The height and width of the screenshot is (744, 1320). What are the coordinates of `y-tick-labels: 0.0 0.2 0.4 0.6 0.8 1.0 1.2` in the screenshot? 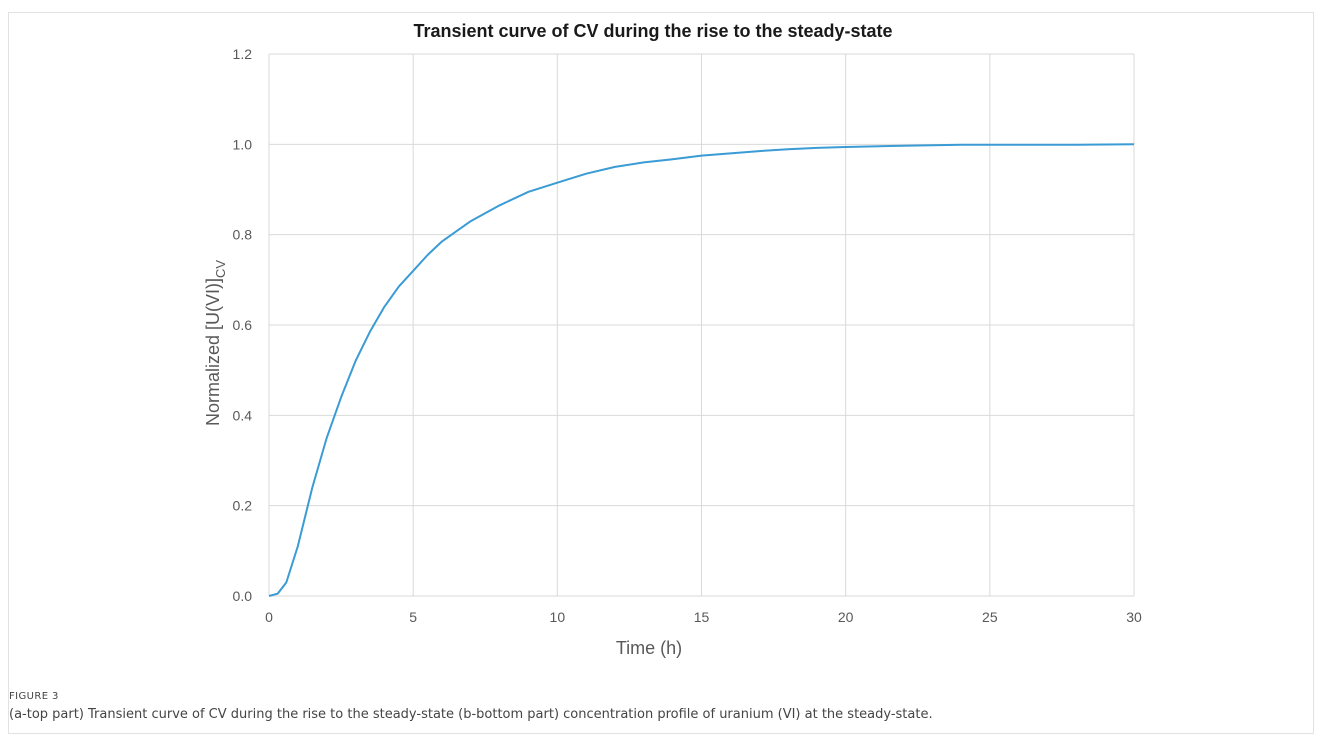 It's located at (243, 325).